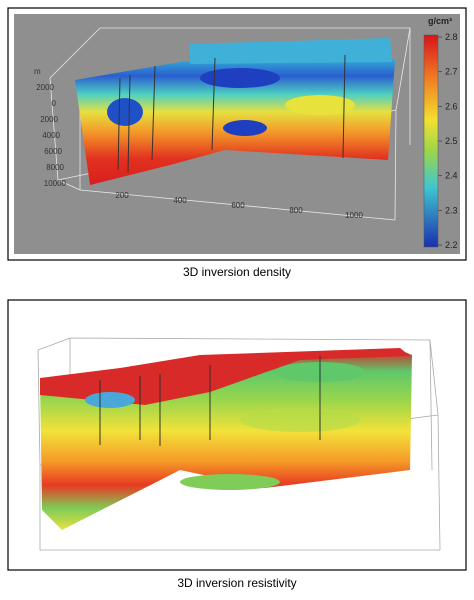 The image size is (474, 600). What do you see at coordinates (451, 176) in the screenshot?
I see `colorbar-label: 2.4` at bounding box center [451, 176].